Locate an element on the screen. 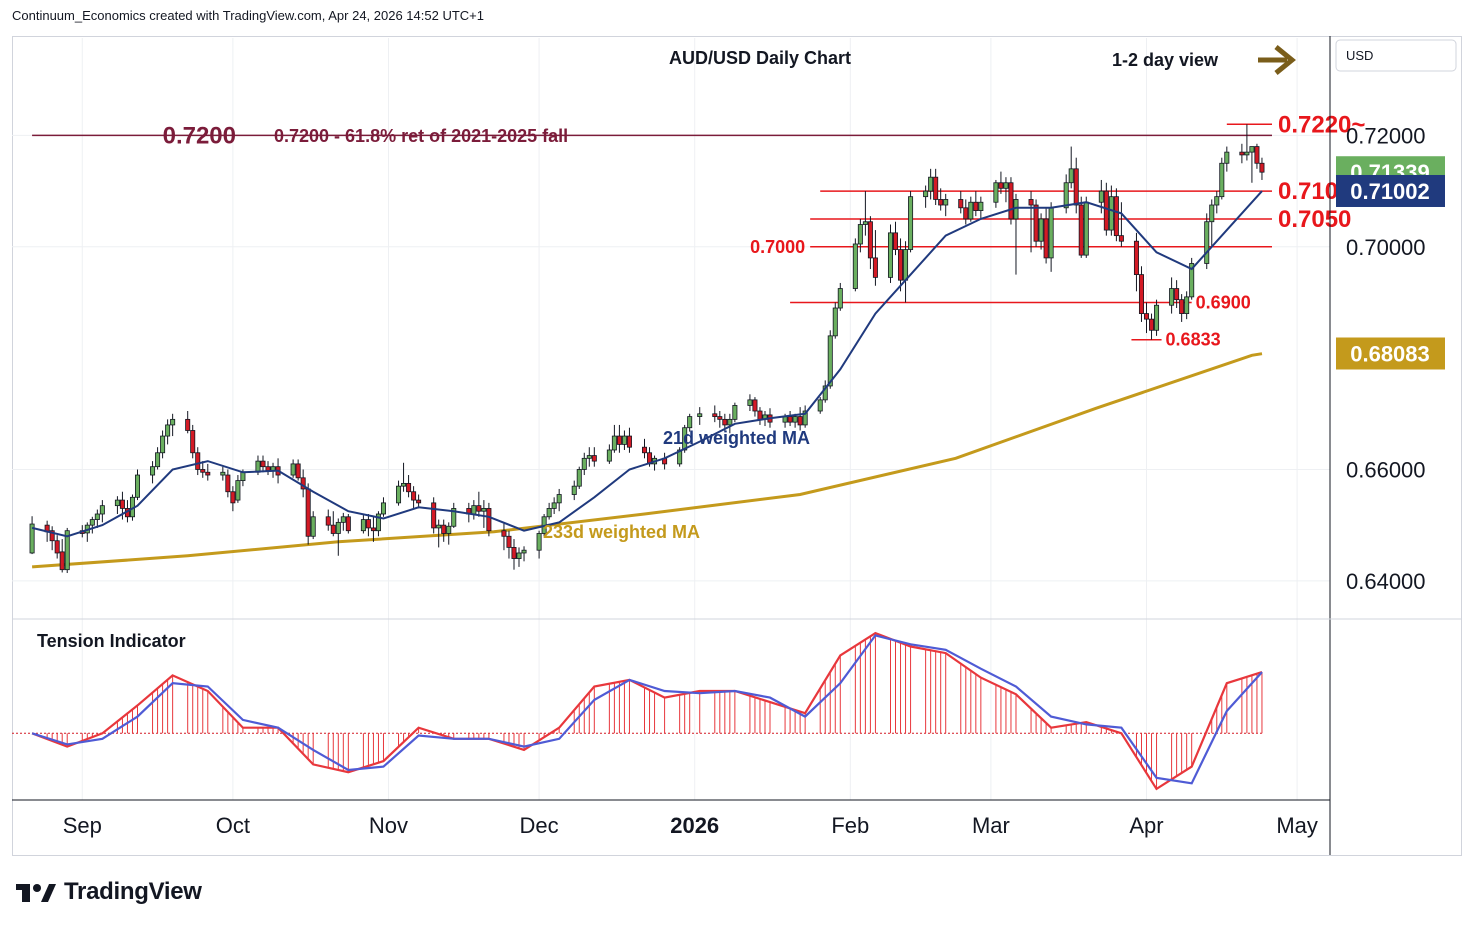 This screenshot has width=1474, height=930. tension-slow-line is located at coordinates (647, 709).